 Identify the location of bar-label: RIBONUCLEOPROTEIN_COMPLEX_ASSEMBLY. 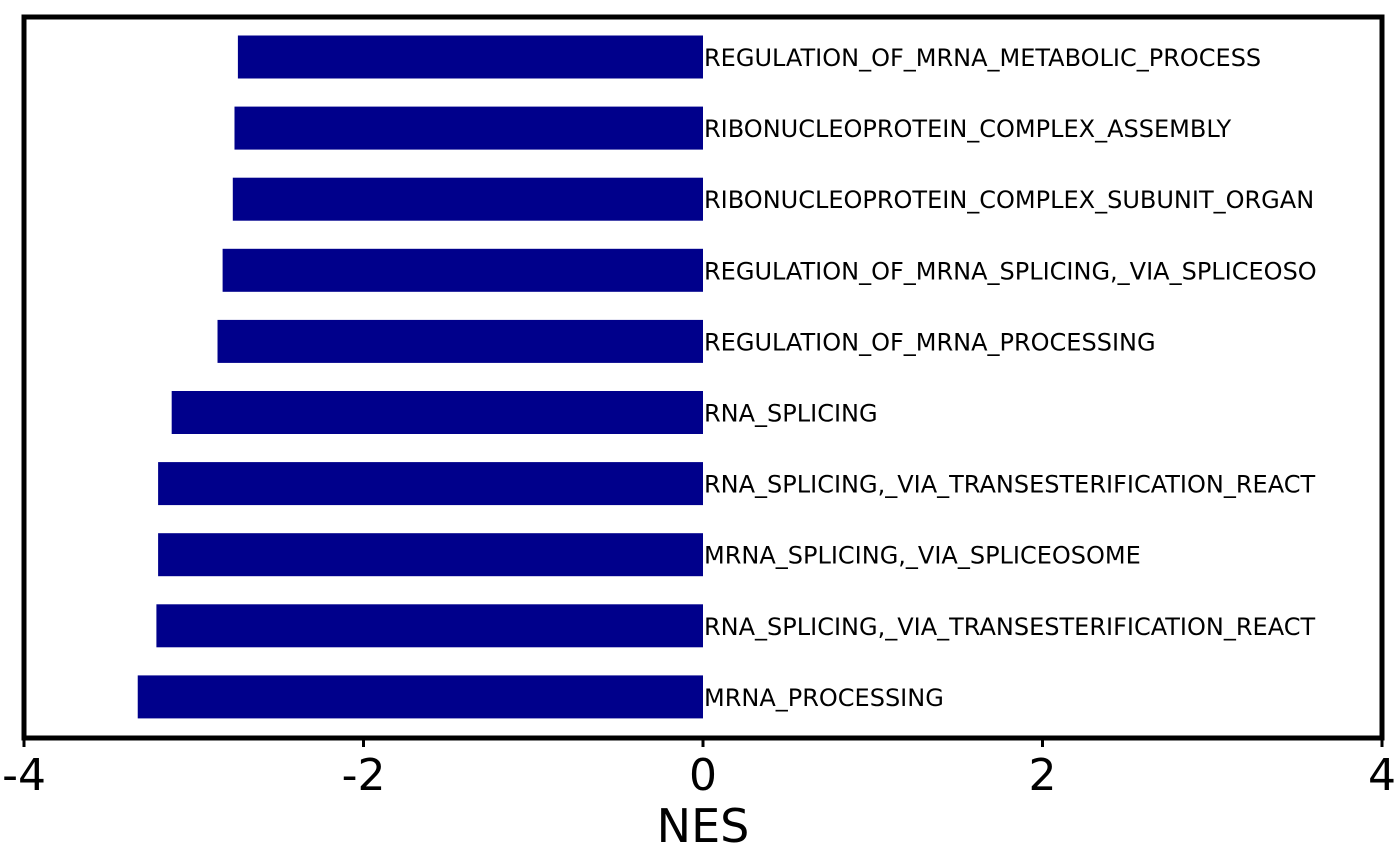
(967, 129).